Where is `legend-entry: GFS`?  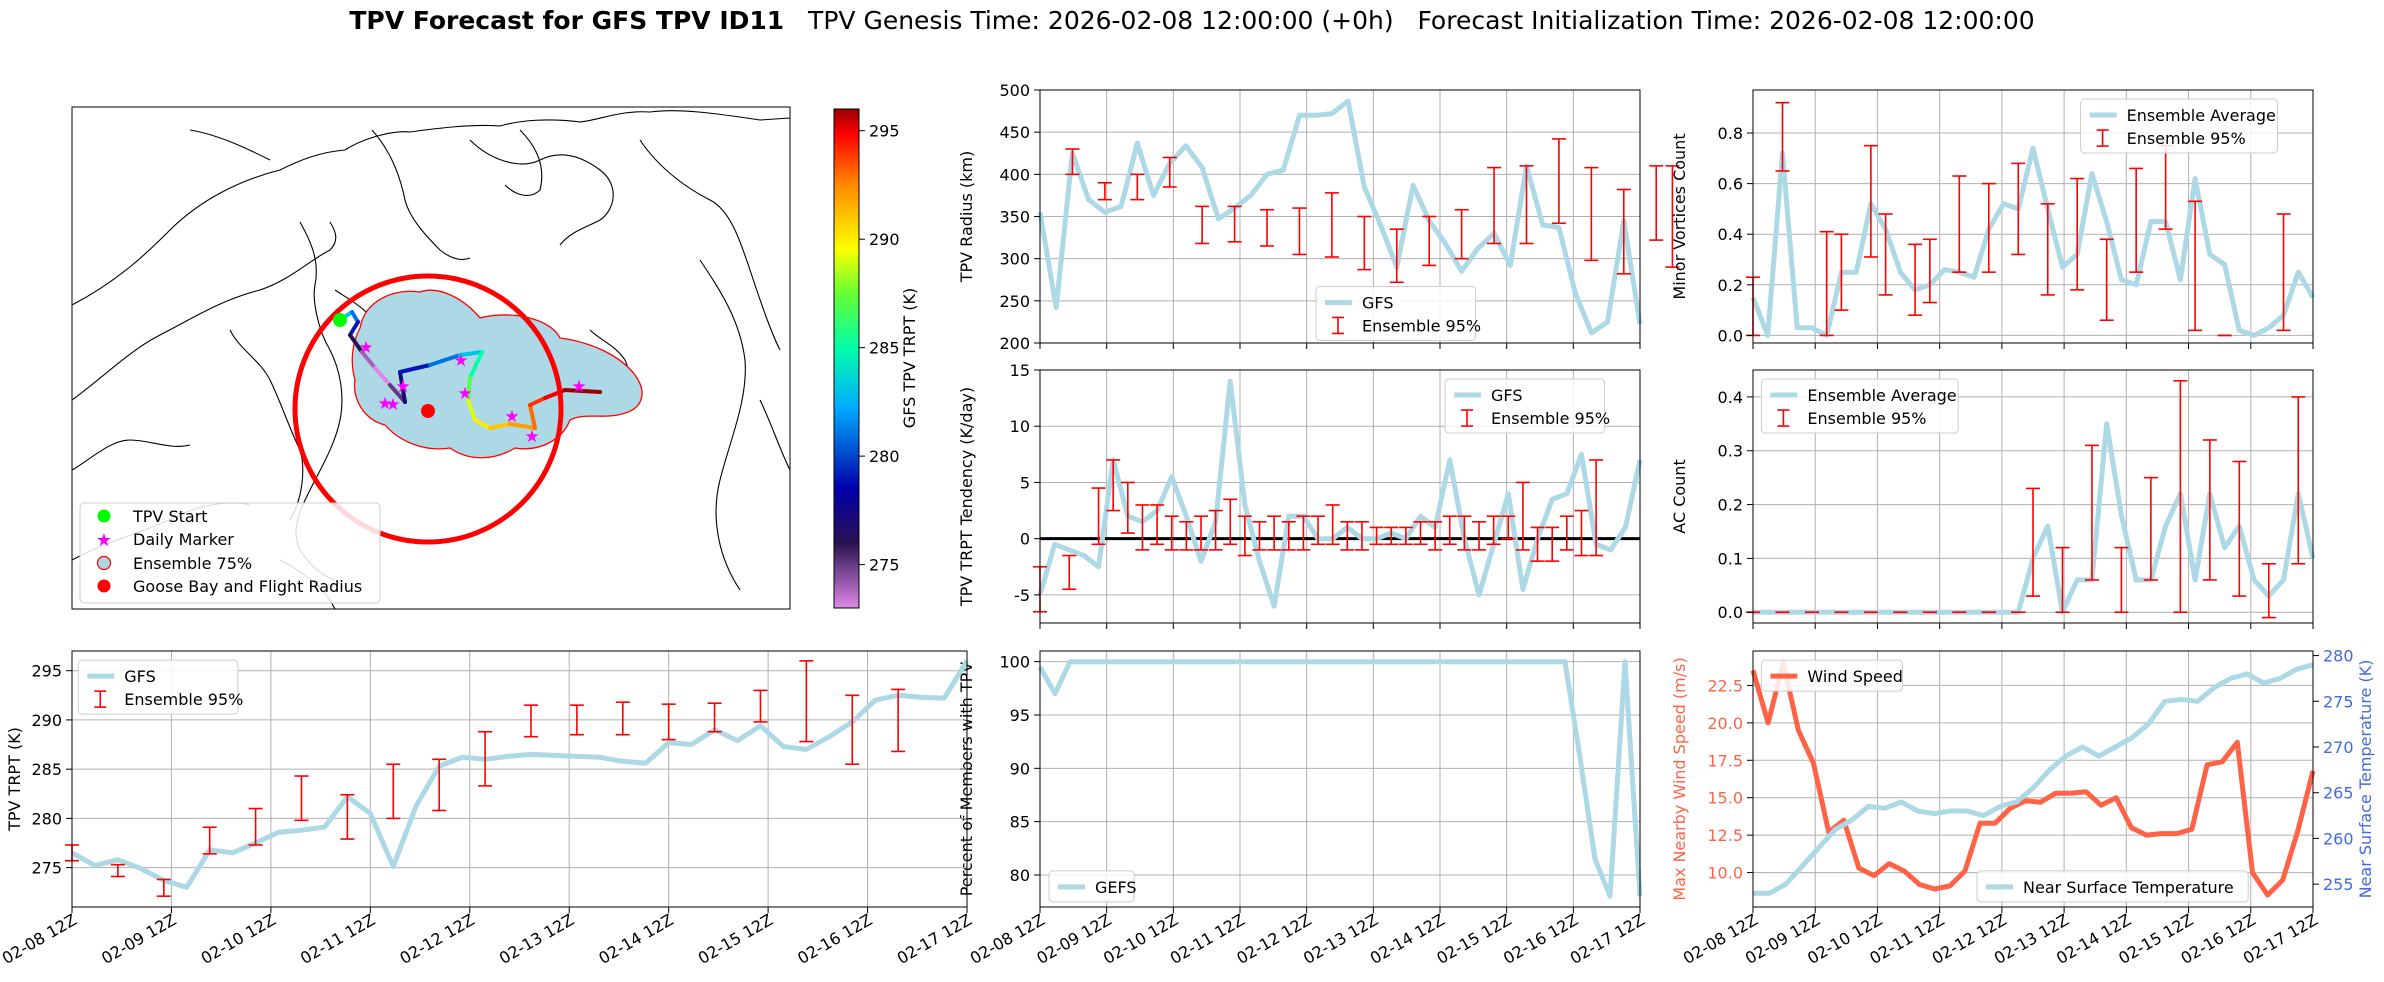 legend-entry: GFS is located at coordinates (1377, 302).